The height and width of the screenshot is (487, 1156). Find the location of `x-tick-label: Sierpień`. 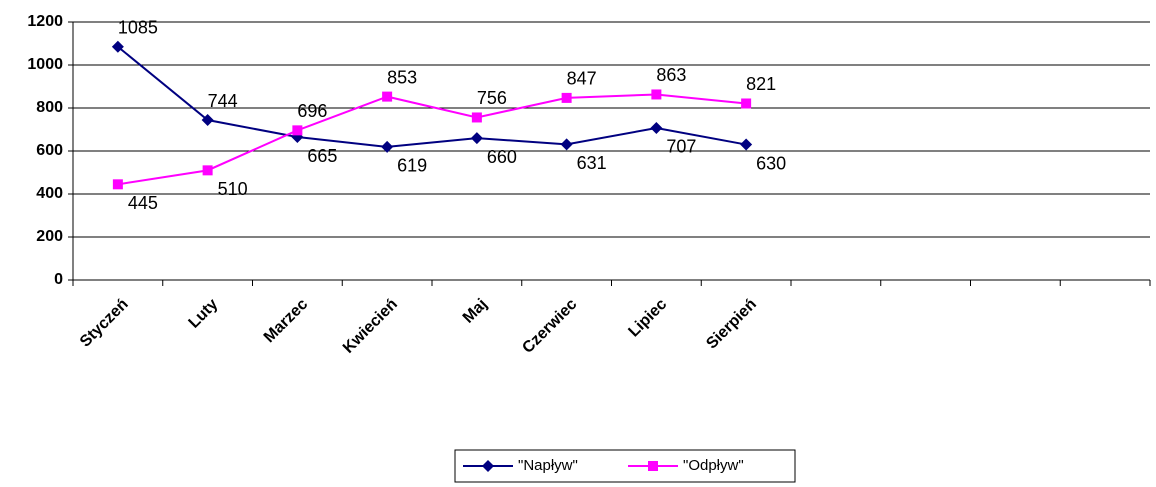

x-tick-label: Sierpień is located at coordinates (731, 324).